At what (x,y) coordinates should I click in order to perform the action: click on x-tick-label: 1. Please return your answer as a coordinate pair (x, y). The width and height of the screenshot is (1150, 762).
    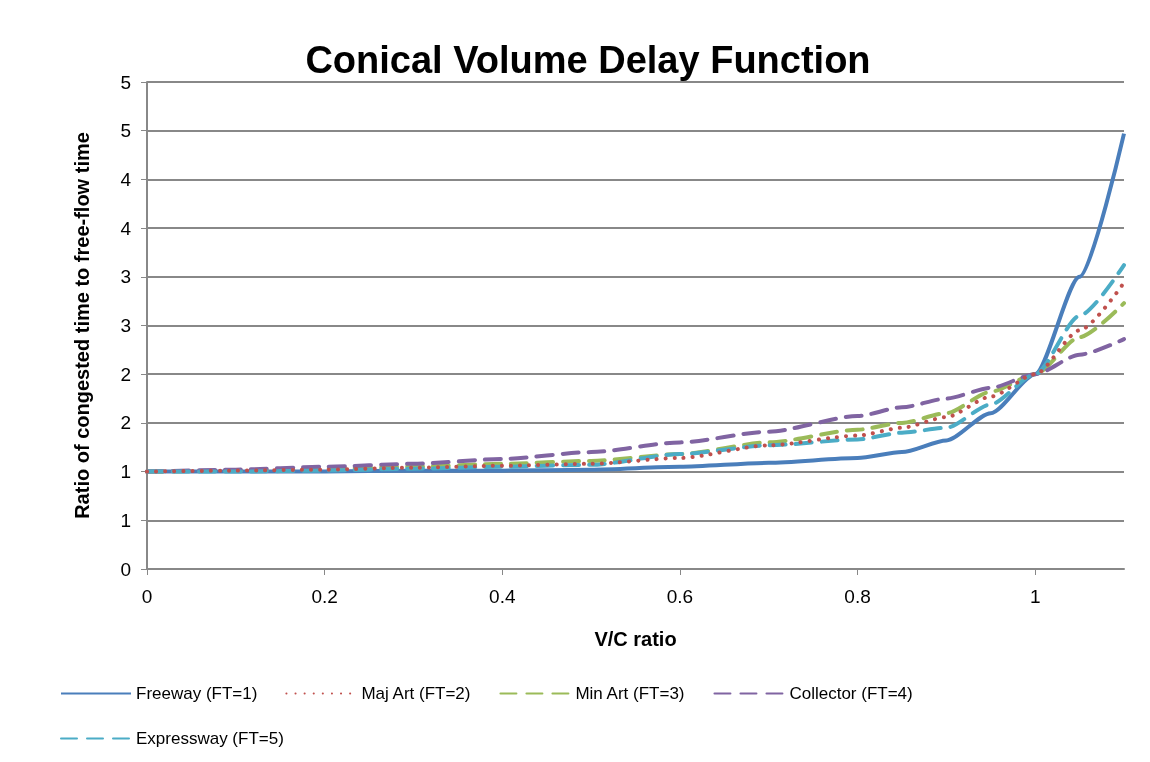
    Looking at the image, I should click on (1035, 596).